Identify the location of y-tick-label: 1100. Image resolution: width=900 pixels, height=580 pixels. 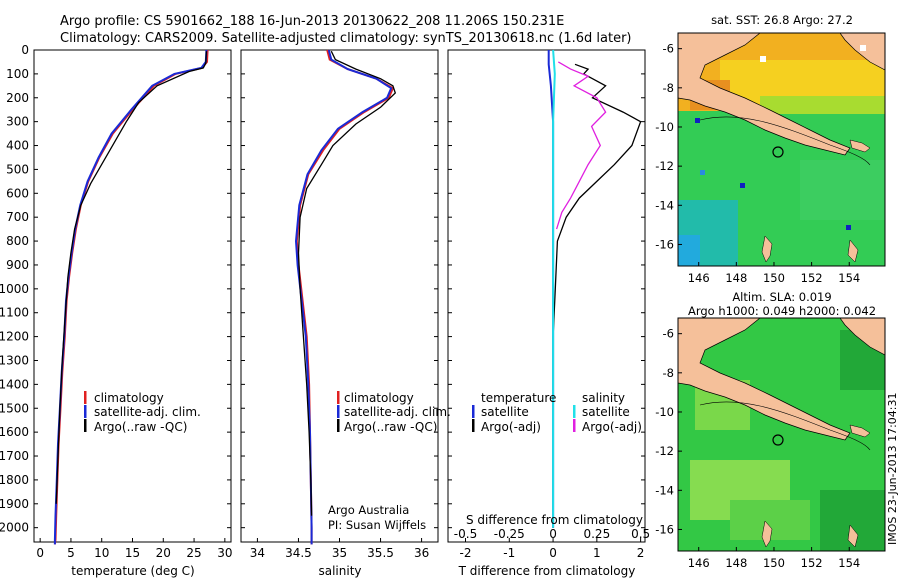
(14, 313).